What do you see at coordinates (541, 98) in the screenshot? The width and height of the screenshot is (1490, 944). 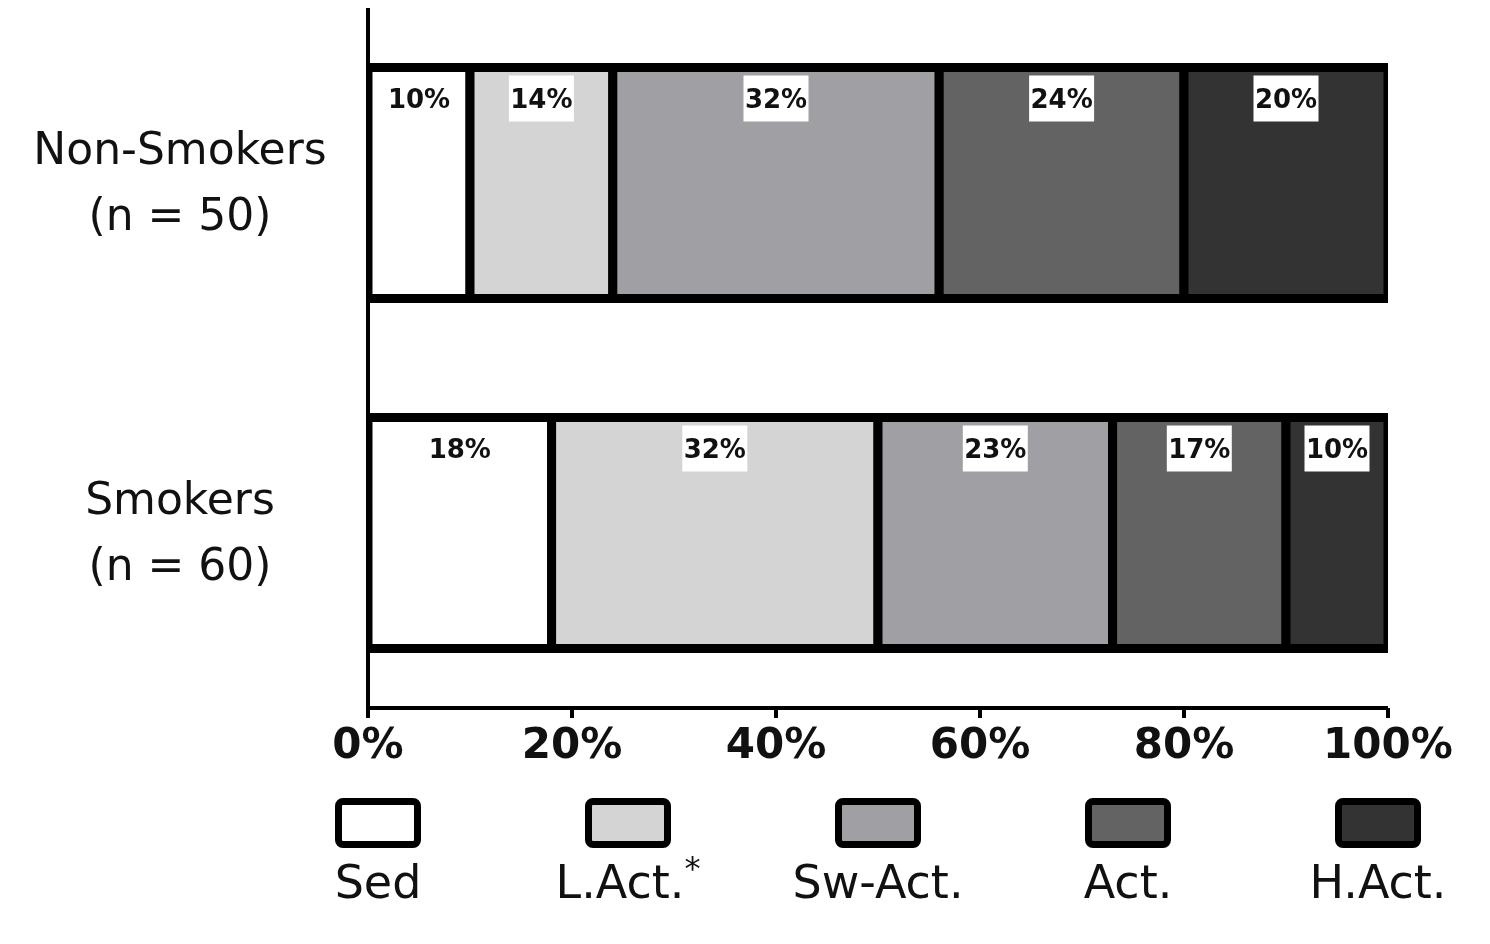 I see `data-label: 14%` at bounding box center [541, 98].